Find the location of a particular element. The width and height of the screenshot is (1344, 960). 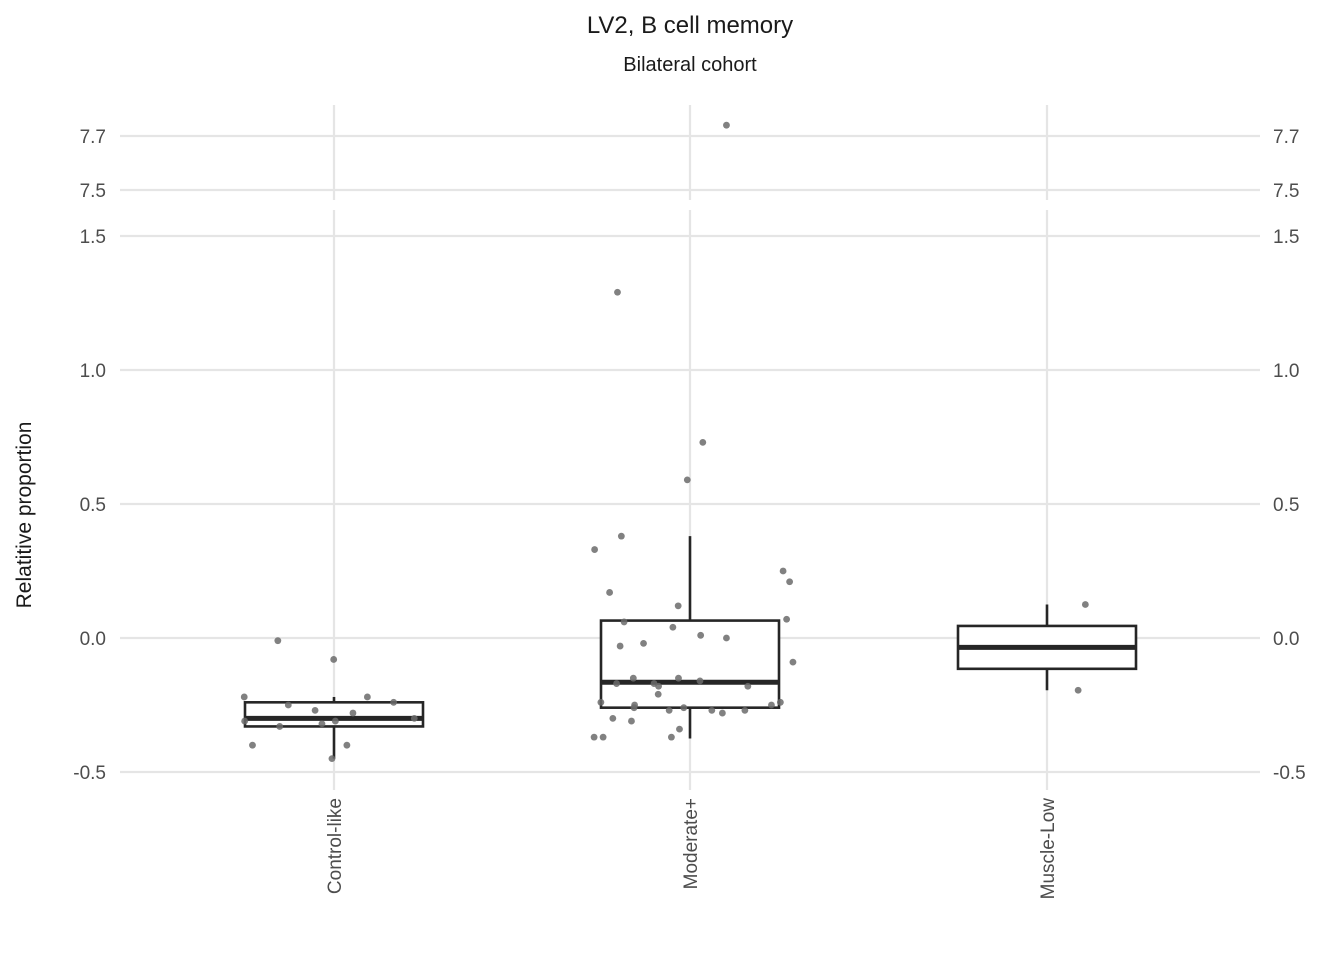

y-tick-label-right: 7.5 is located at coordinates (1286, 191).